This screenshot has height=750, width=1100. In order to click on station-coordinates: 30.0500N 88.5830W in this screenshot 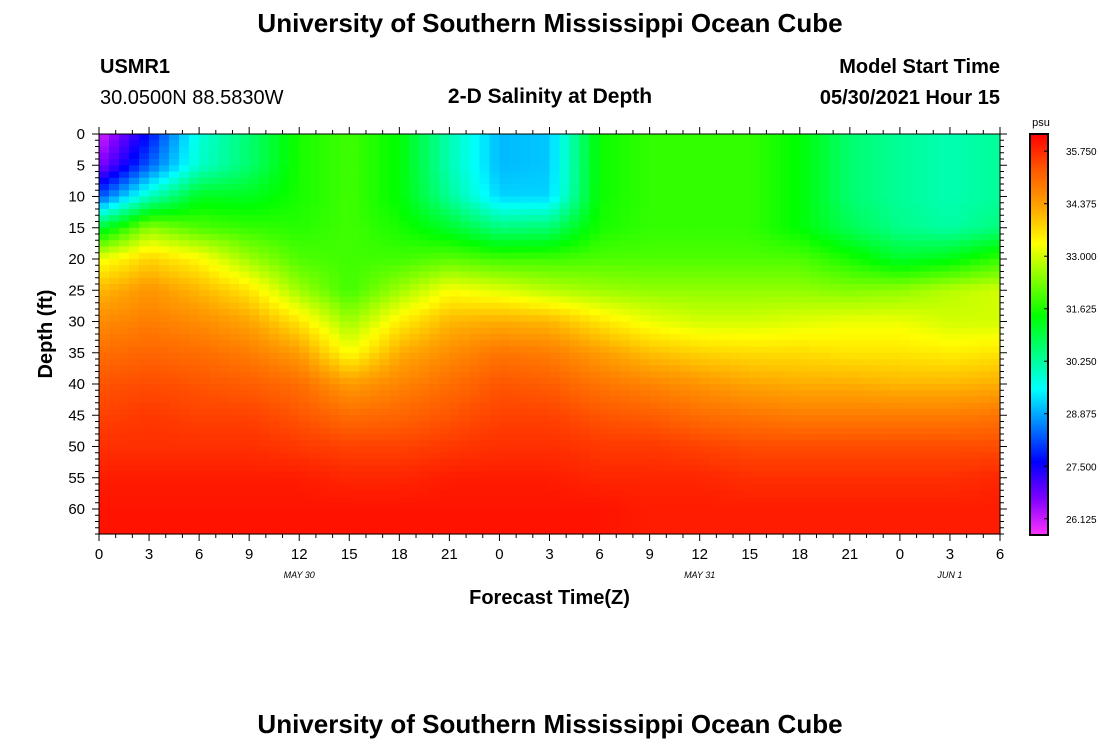, I will do `click(192, 98)`.